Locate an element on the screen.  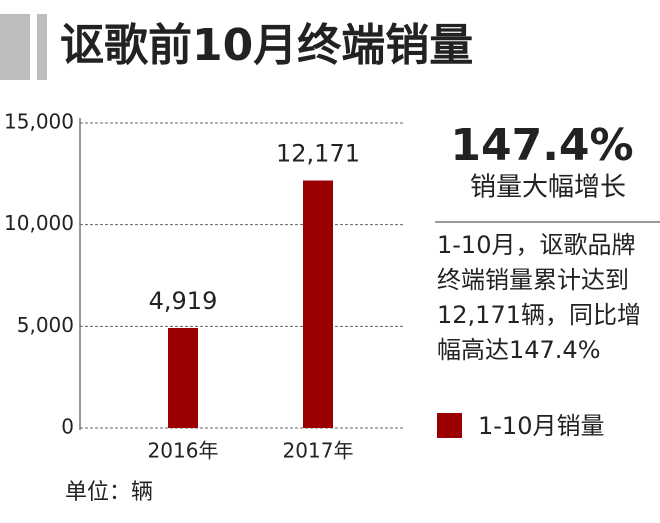
y-tick-label: 15,000 is located at coordinates (39, 122).